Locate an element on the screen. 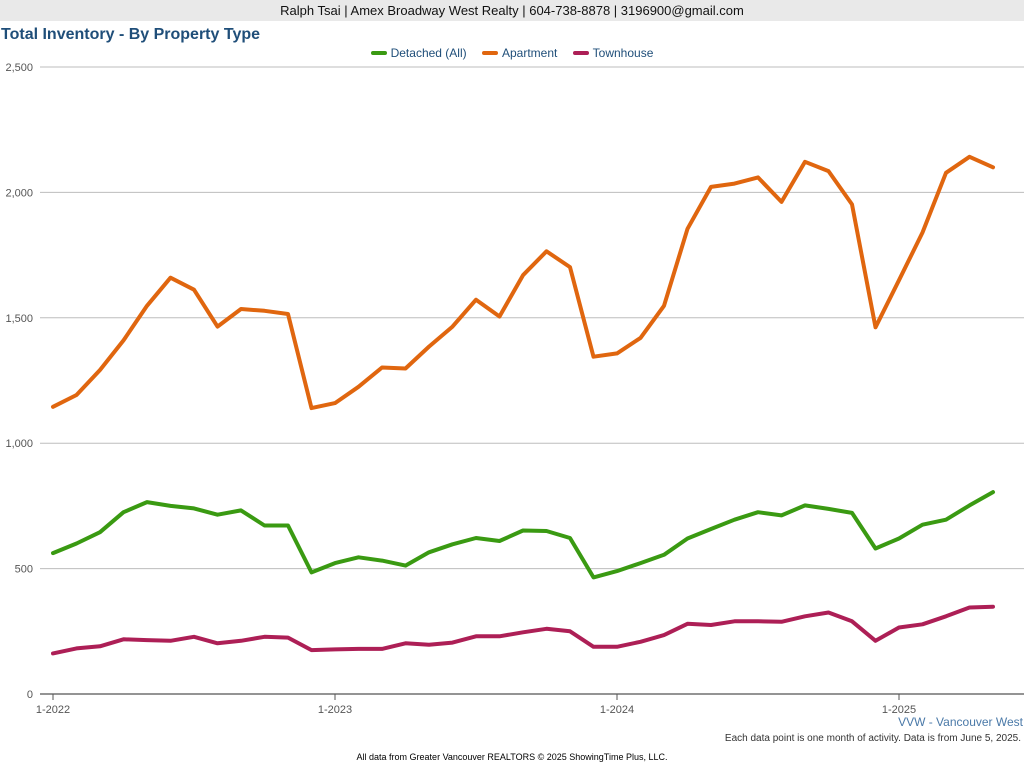 The width and height of the screenshot is (1024, 768). y-tick-label: 2,000 is located at coordinates (19, 193).